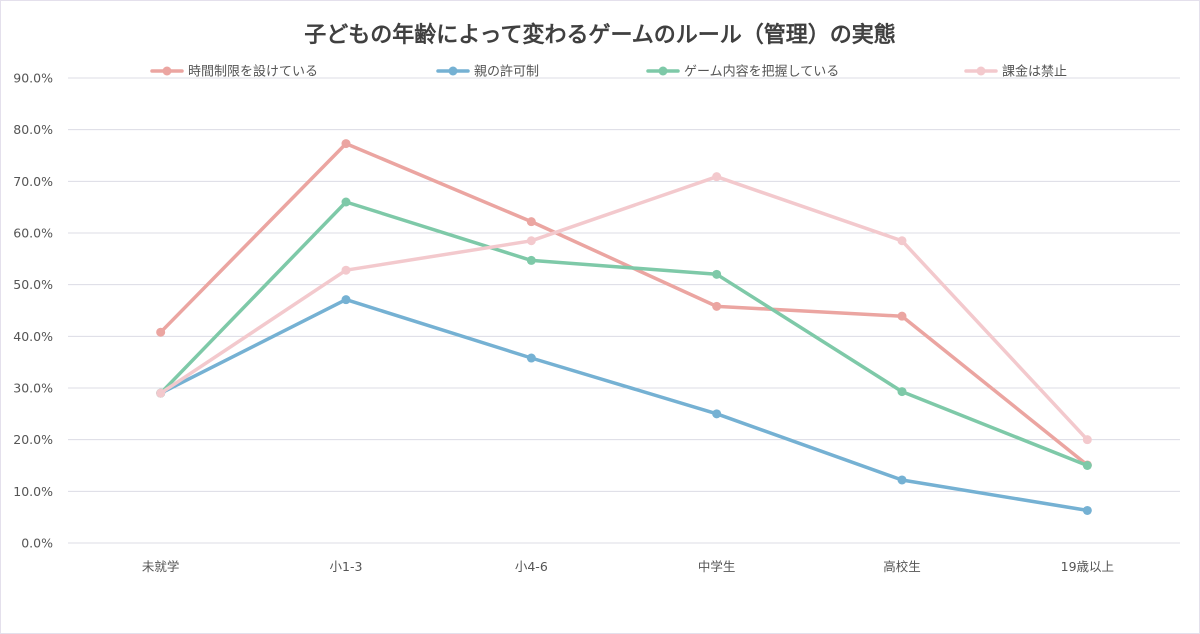 The width and height of the screenshot is (1200, 634). I want to click on x-tick-label: 未就学, so click(161, 566).